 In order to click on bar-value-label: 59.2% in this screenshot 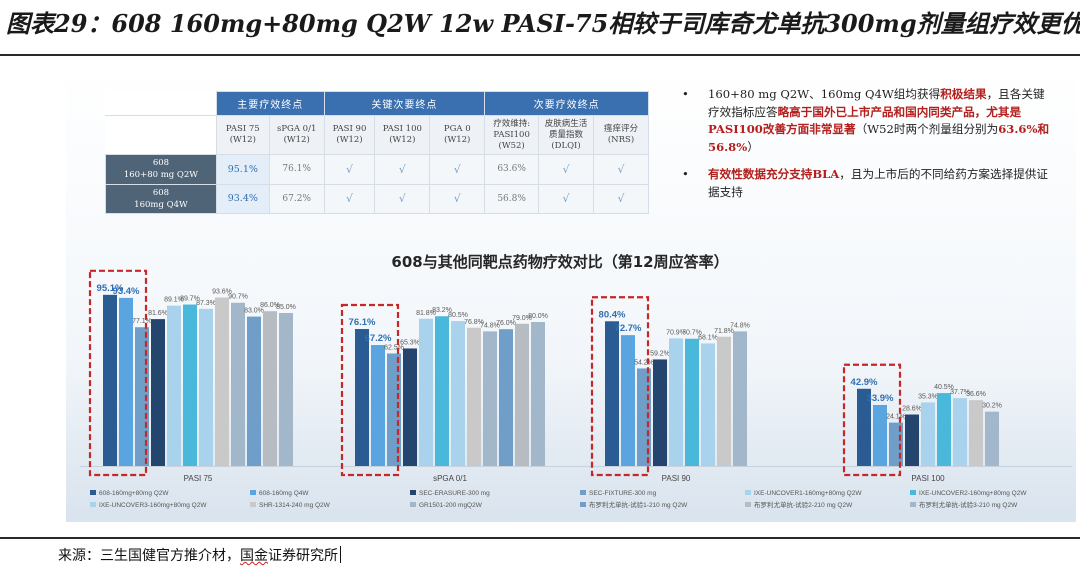, I will do `click(660, 353)`.